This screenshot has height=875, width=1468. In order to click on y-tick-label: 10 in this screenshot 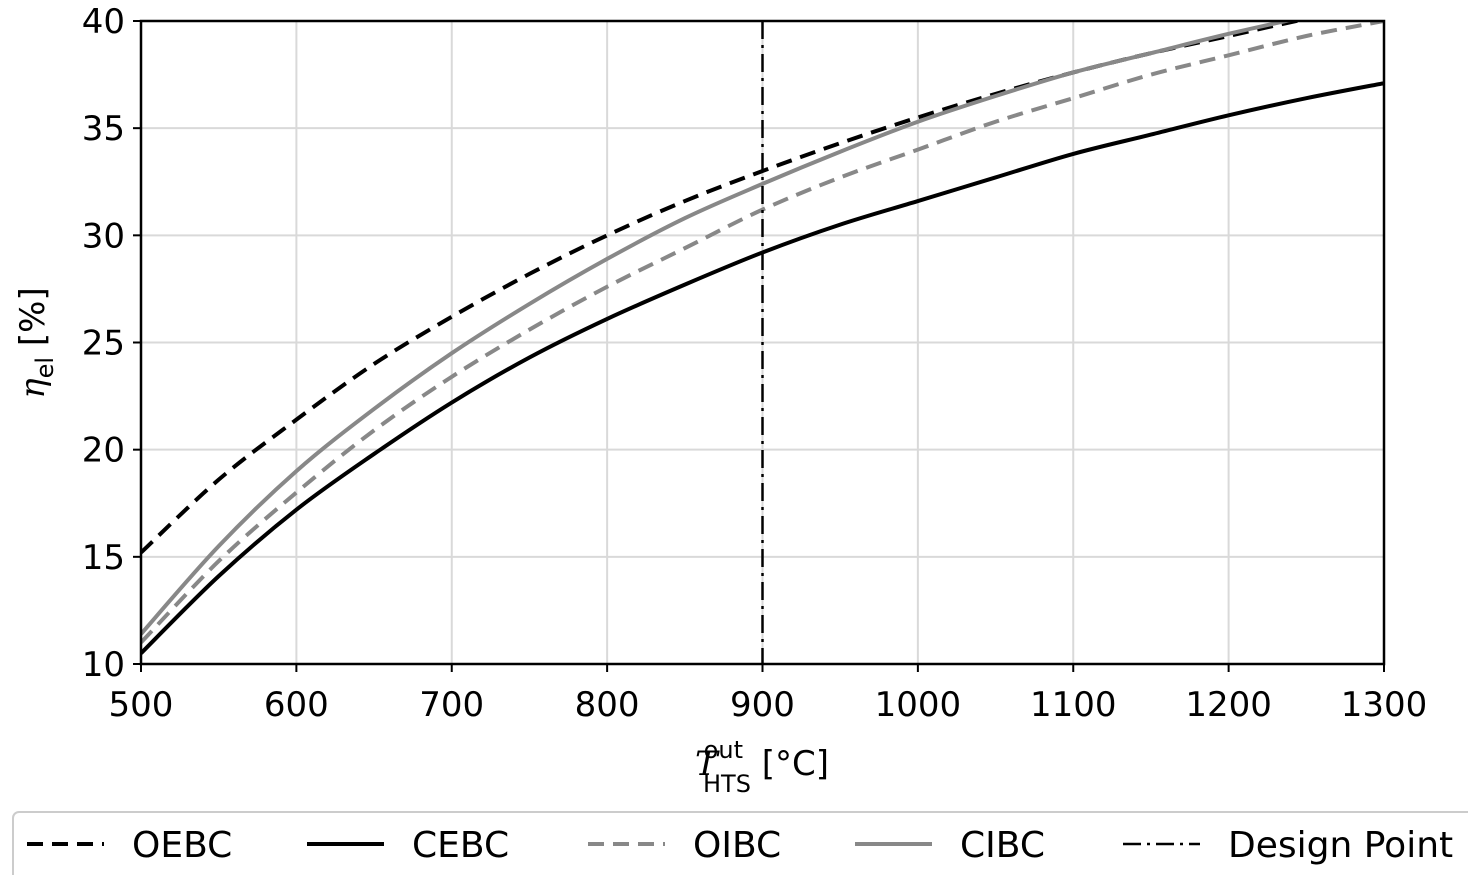, I will do `click(103, 665)`.